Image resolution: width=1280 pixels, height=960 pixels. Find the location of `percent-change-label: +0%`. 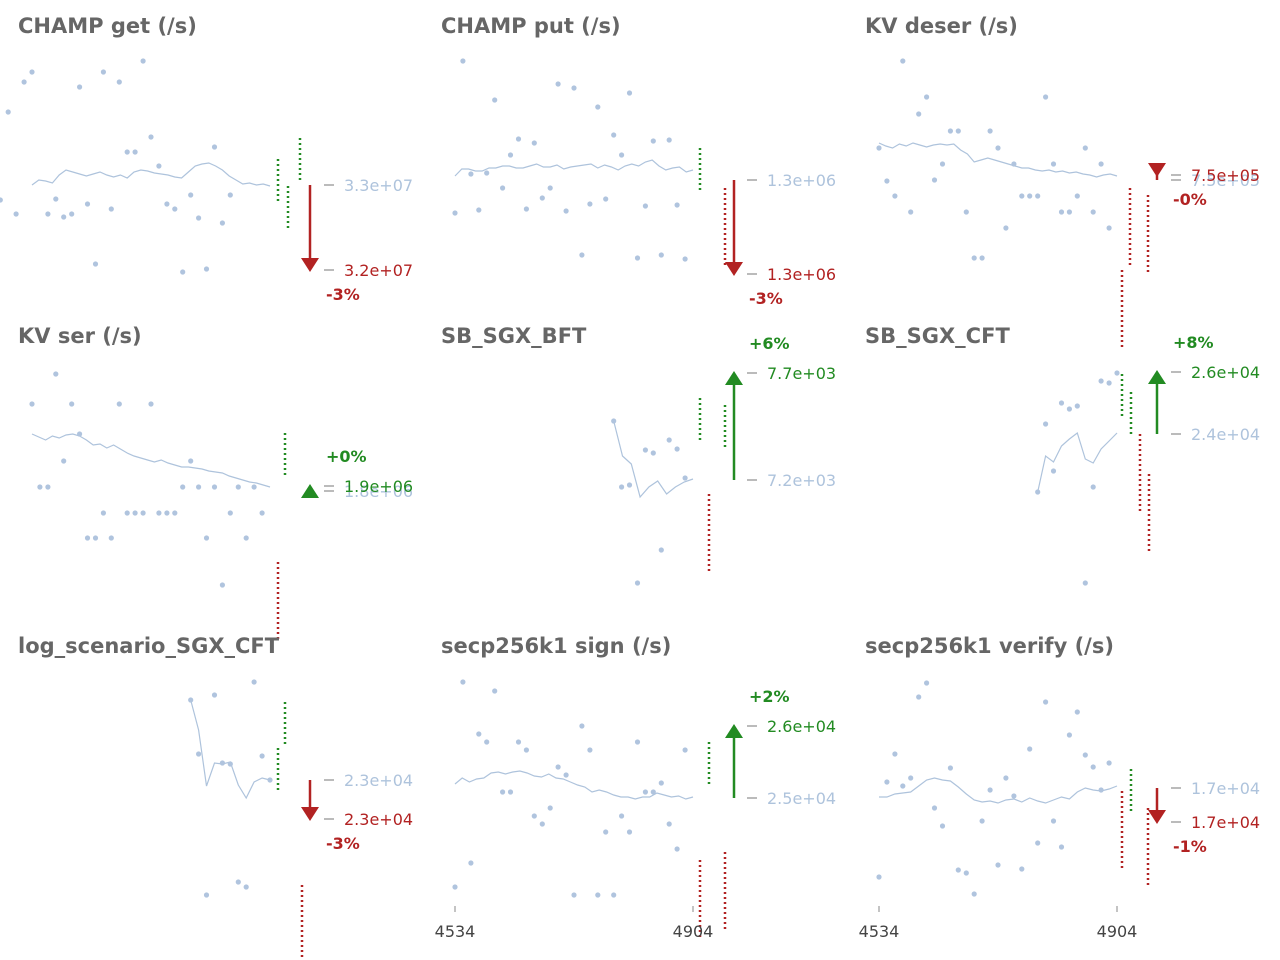

percent-change-label: +0% is located at coordinates (346, 456).